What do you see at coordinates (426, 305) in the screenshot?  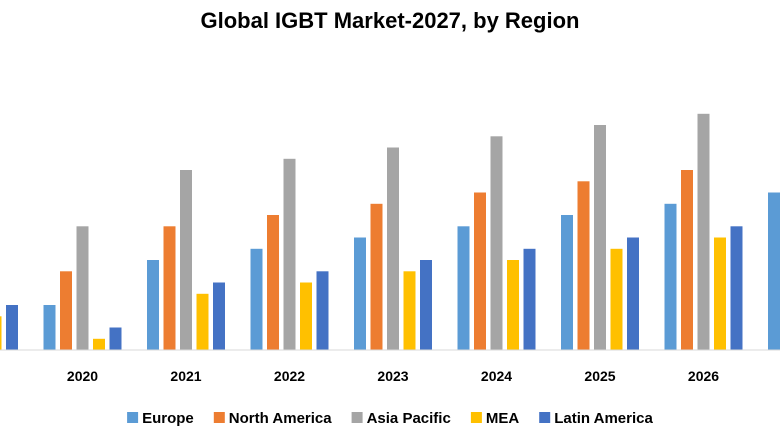 I see `bar-latin-america-2023` at bounding box center [426, 305].